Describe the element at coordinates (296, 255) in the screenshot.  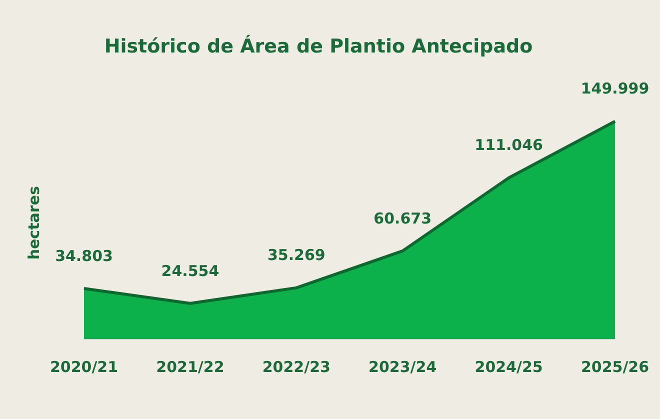
I see `data-label: 35.269` at that location.